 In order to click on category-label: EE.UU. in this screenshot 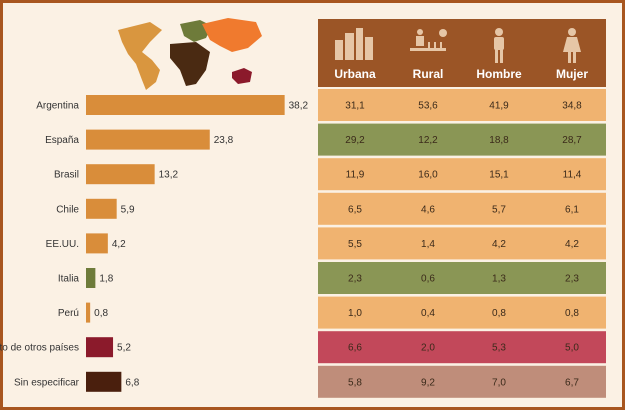, I will do `click(62, 244)`.